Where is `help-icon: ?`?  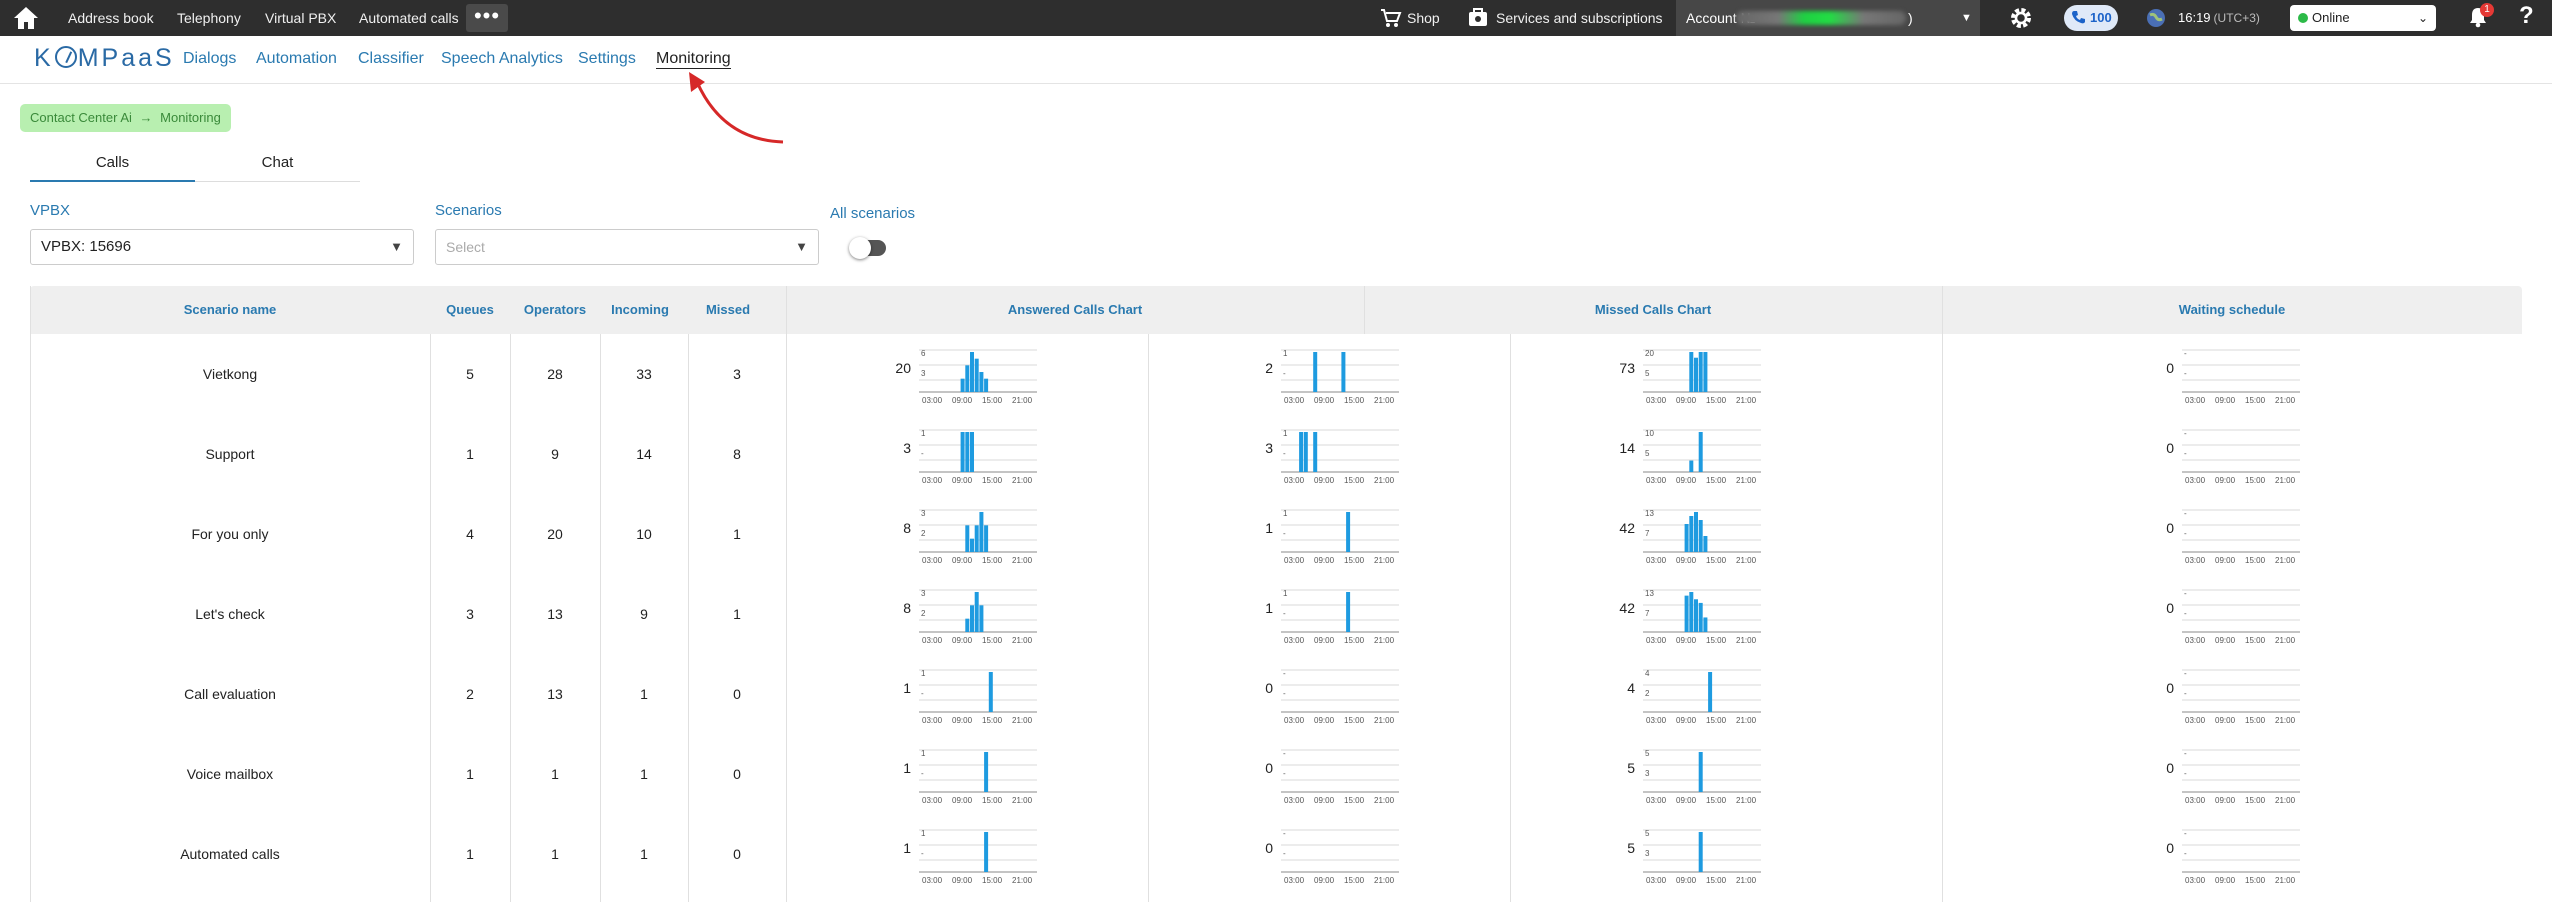 help-icon: ? is located at coordinates (2526, 15).